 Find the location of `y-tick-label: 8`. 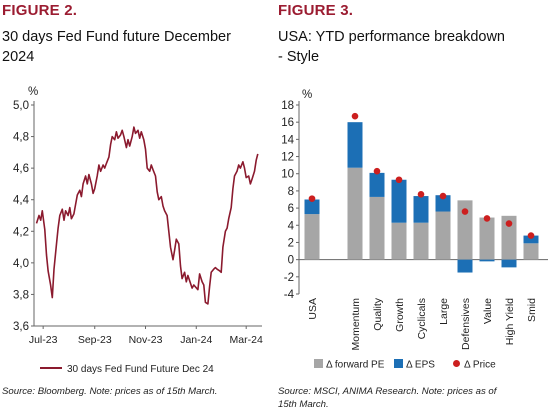

y-tick-label: 8 is located at coordinates (291, 192).